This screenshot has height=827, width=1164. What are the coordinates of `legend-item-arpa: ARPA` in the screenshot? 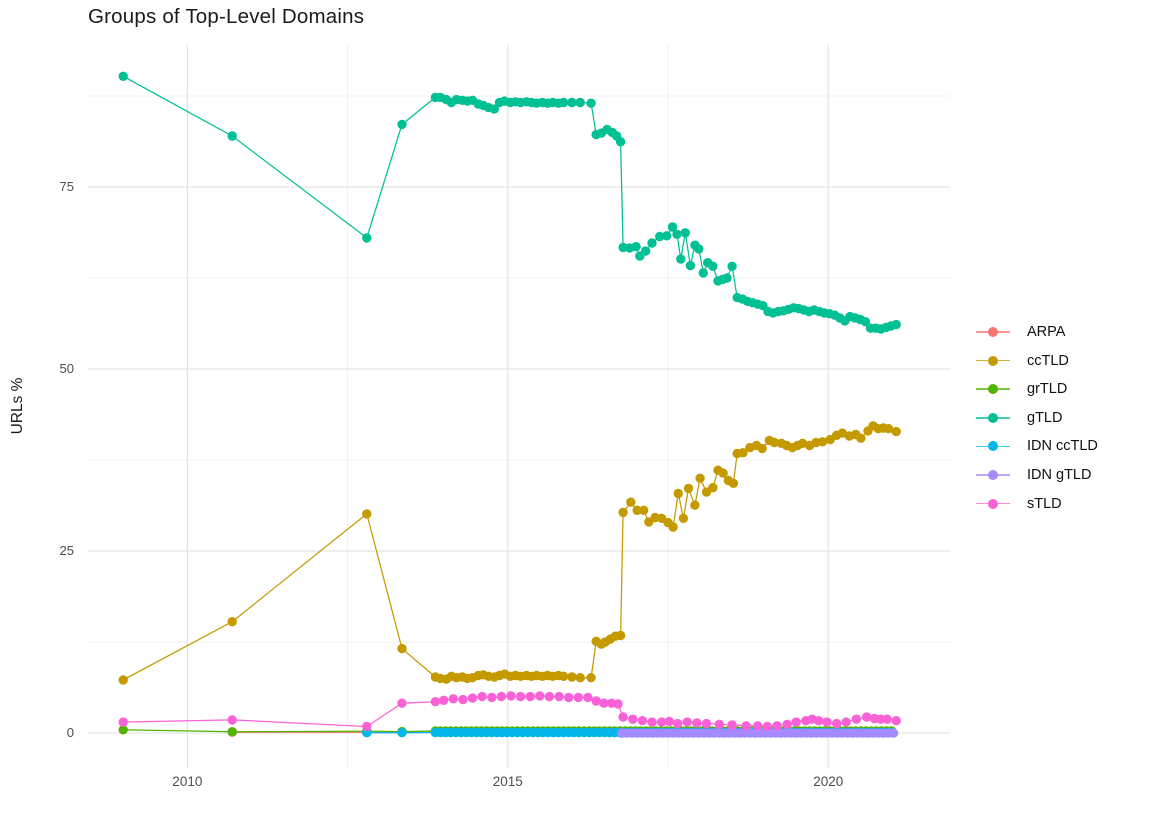 It's located at (1037, 332).